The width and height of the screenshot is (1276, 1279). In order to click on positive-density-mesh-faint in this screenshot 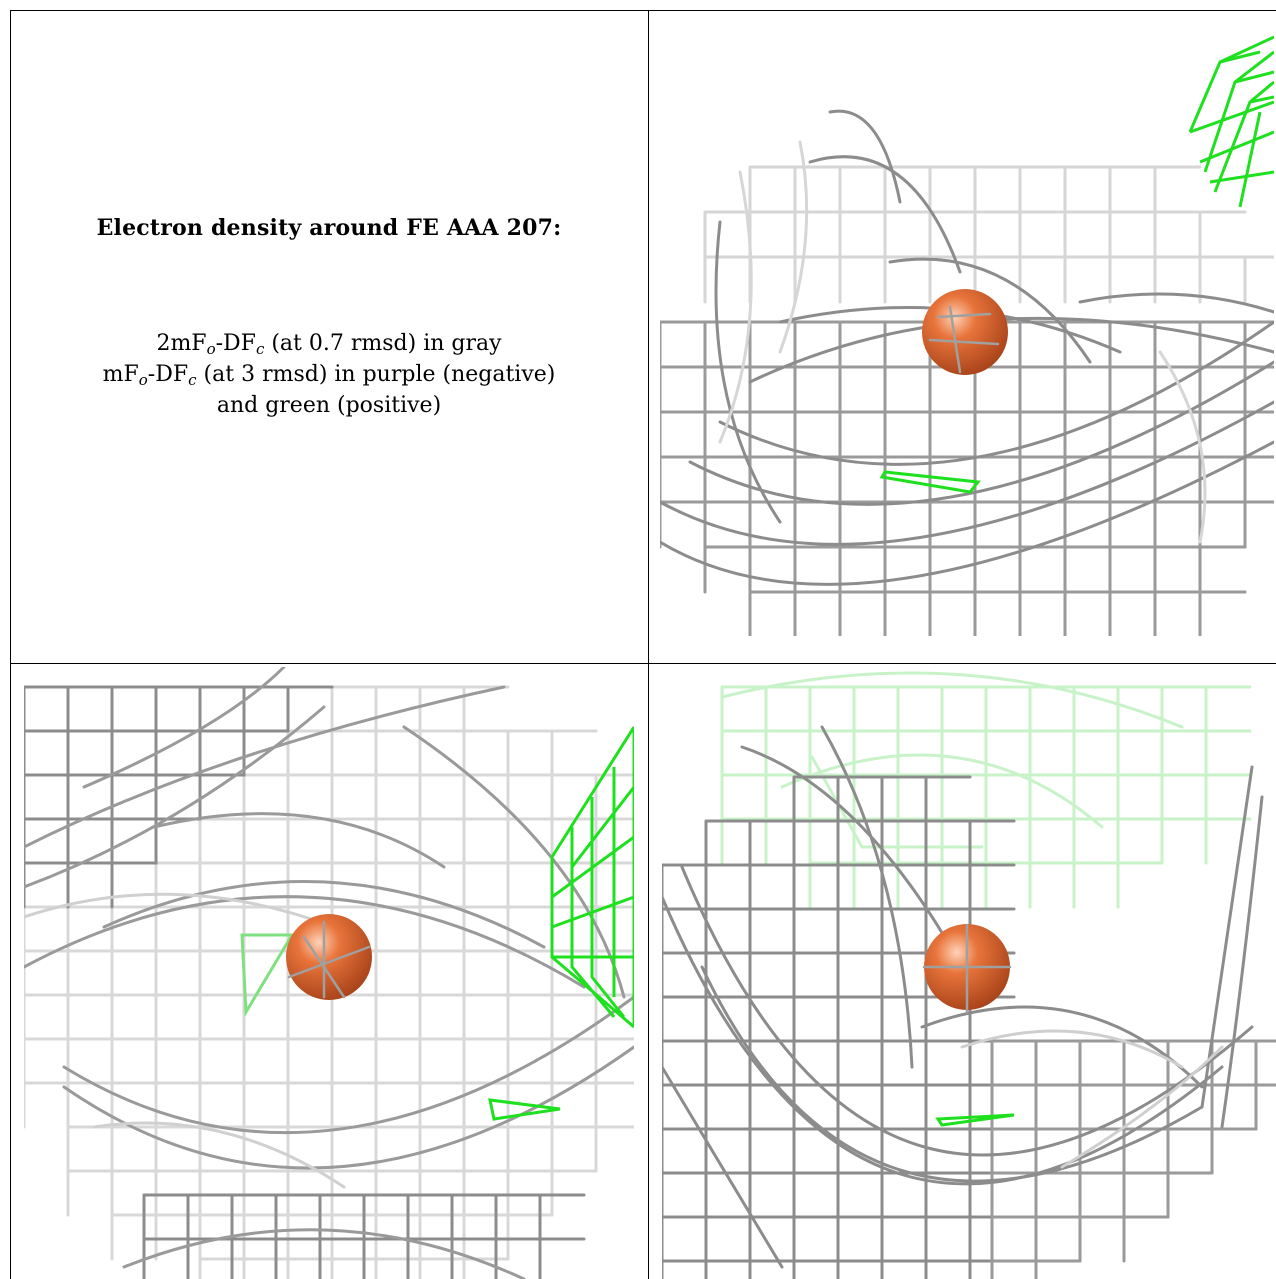, I will do `click(952, 760)`.